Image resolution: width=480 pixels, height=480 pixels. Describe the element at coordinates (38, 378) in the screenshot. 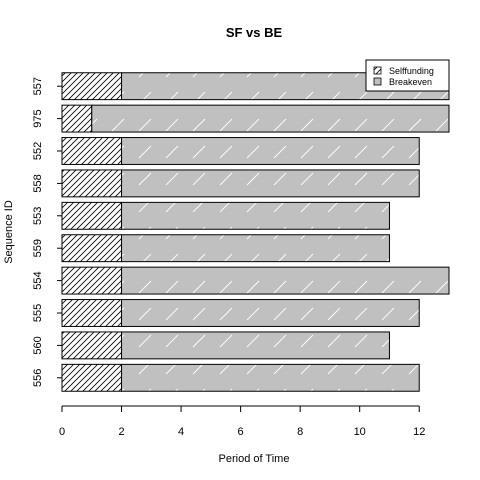

I see `y-tick-label-556: 556` at that location.